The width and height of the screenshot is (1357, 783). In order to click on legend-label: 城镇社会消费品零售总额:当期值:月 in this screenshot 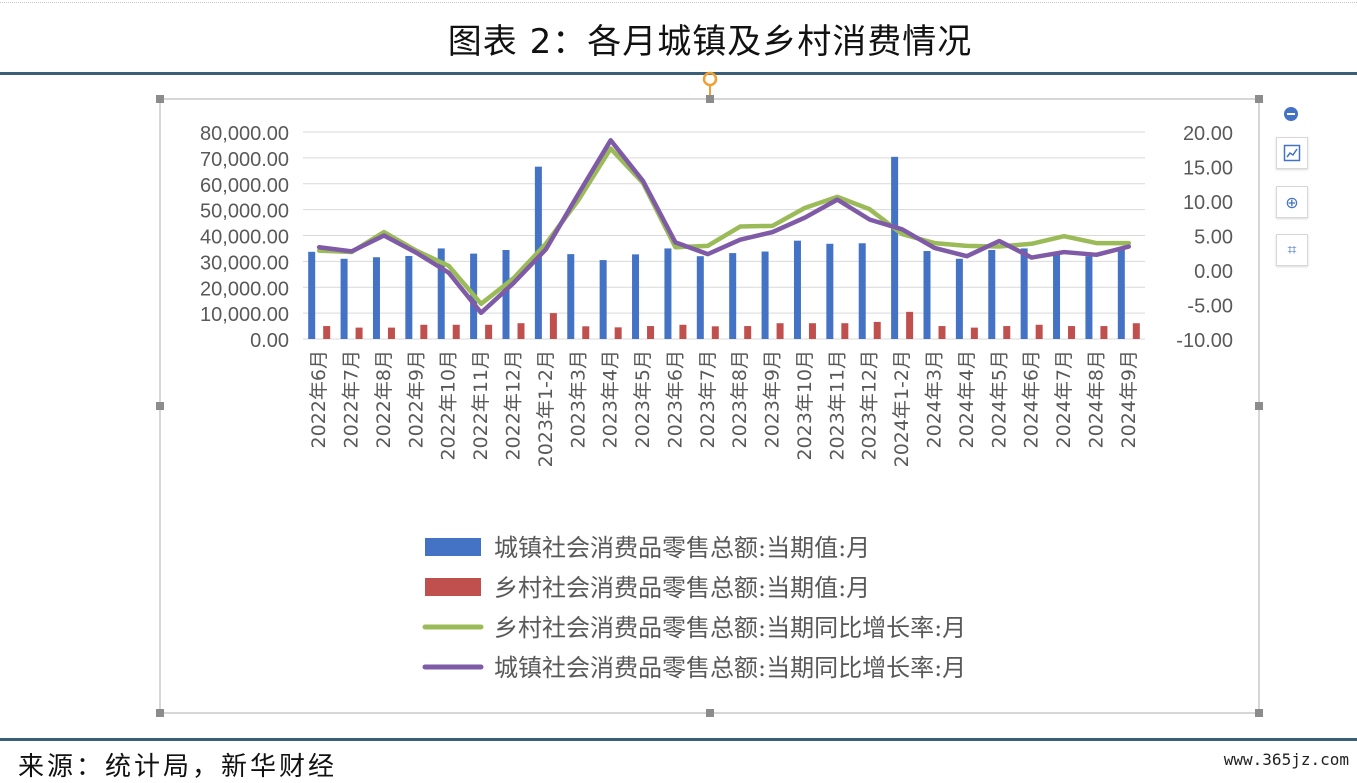, I will do `click(682, 548)`.